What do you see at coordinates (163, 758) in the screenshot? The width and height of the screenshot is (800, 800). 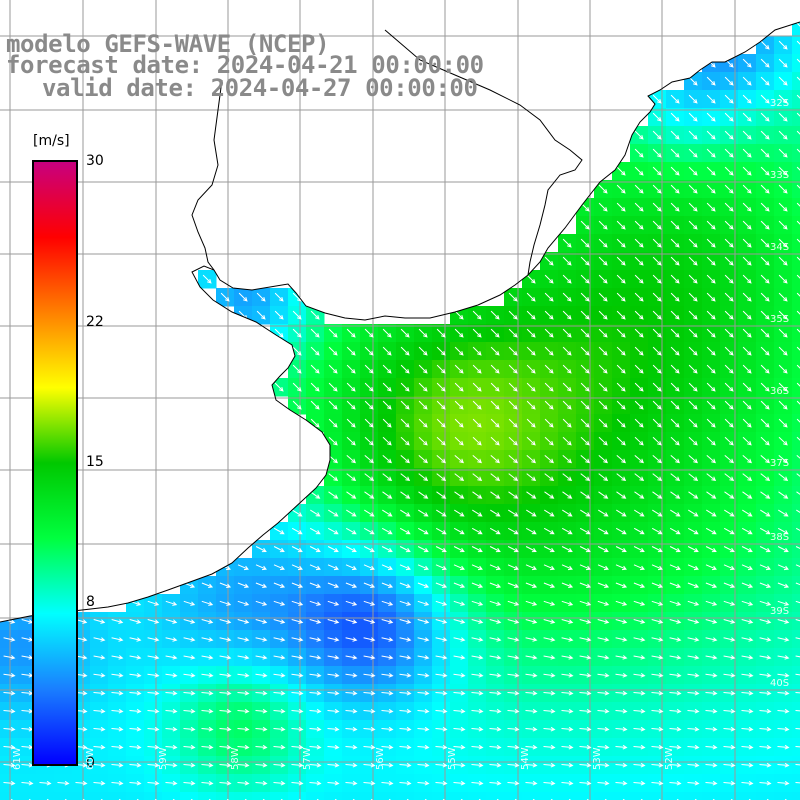 I see `longitude-label: 59W` at bounding box center [163, 758].